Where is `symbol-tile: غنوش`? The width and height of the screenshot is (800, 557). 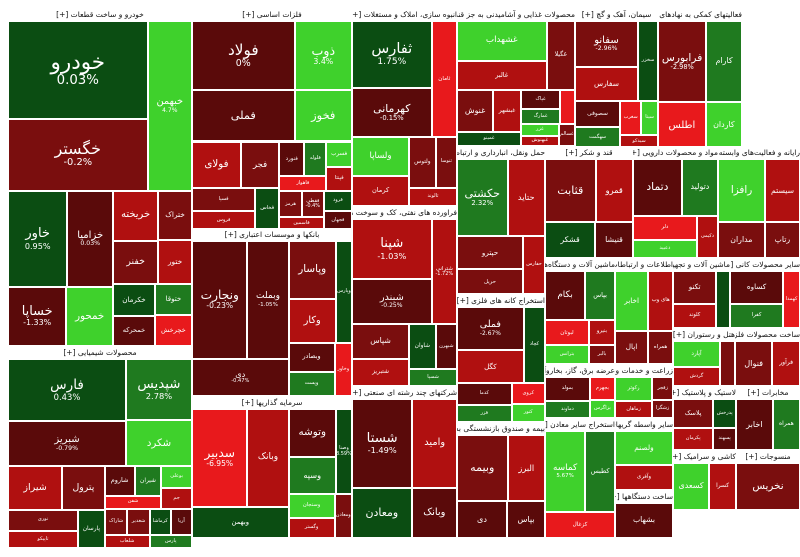
symbol-tile: غنوش is located at coordinates (475, 111).